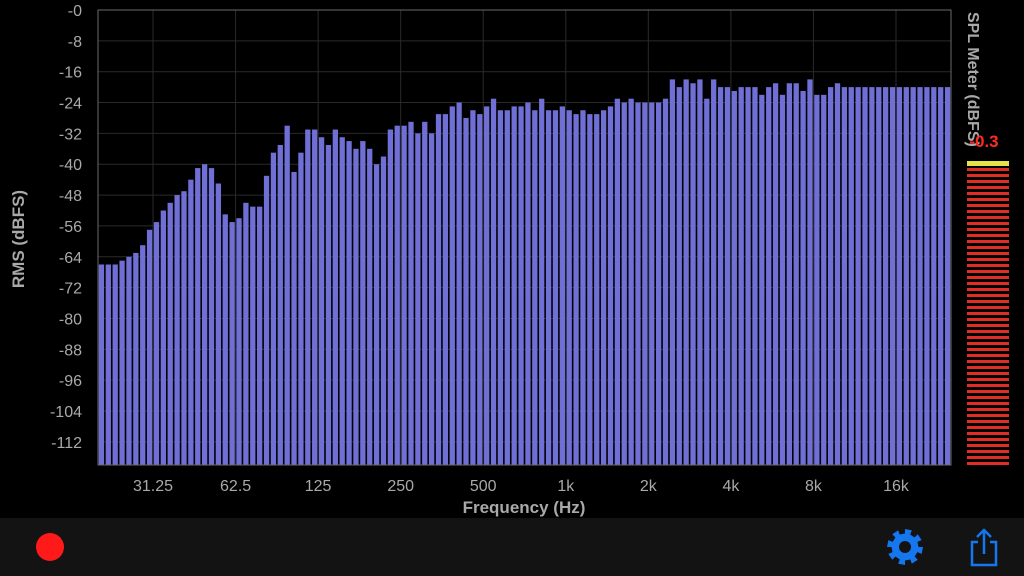  I want to click on record-button, so click(50, 547).